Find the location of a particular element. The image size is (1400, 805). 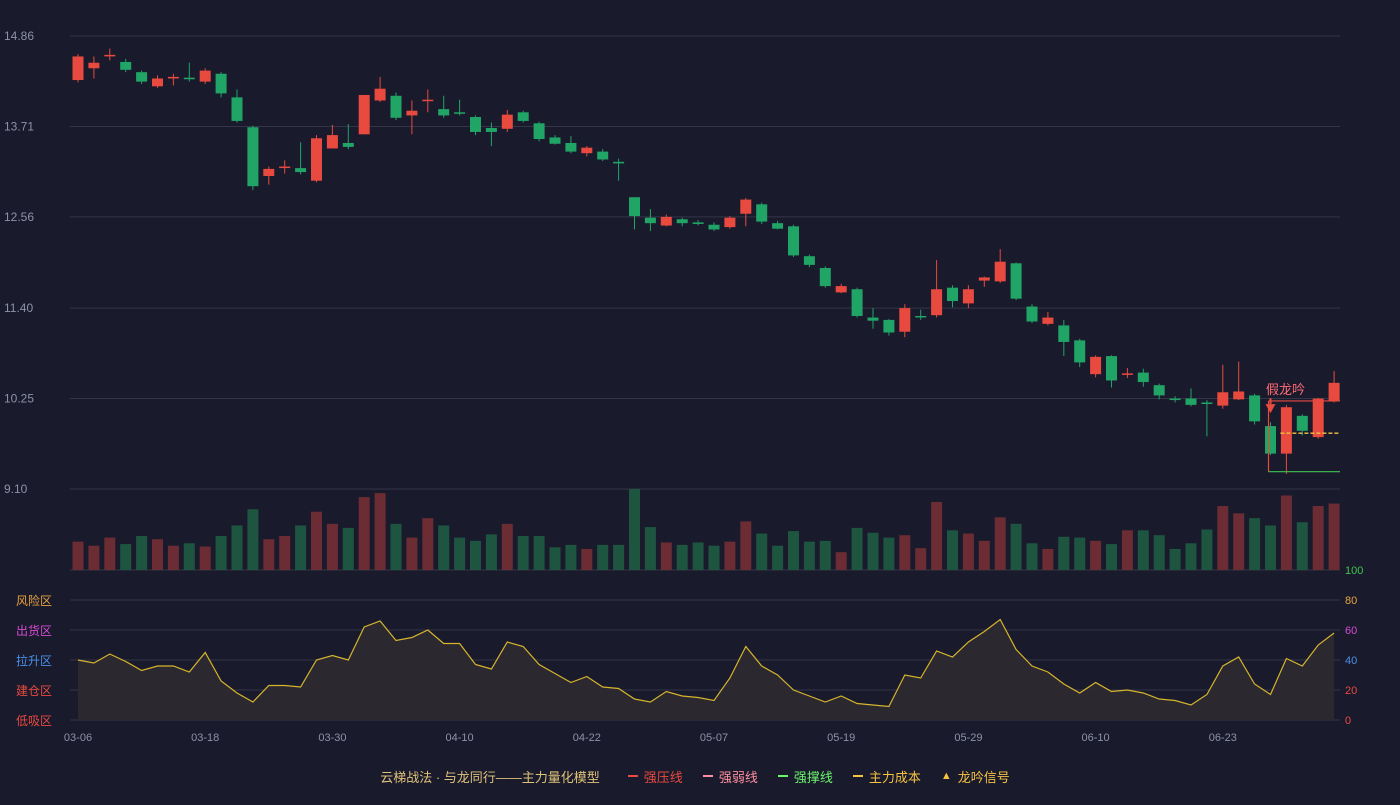

indicator-zone-label: 建仓区 is located at coordinates (34, 691).